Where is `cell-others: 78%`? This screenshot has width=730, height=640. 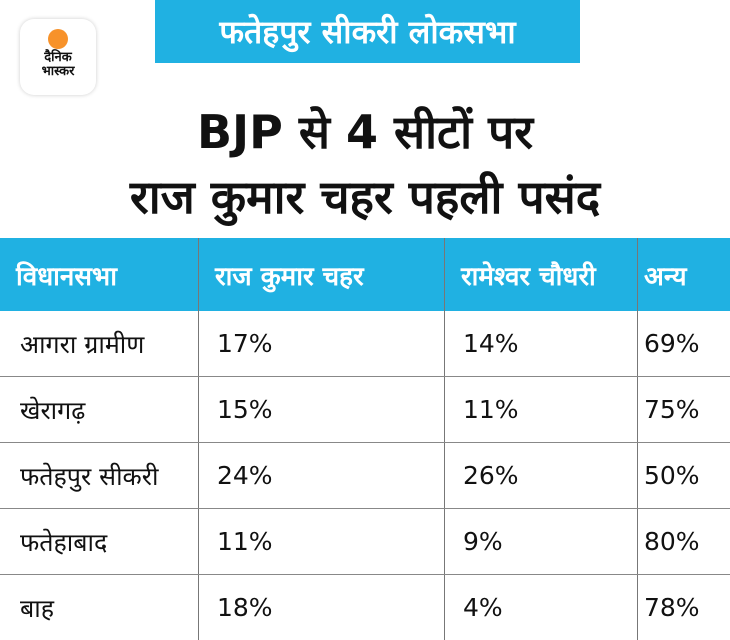 cell-others: 78% is located at coordinates (683, 607).